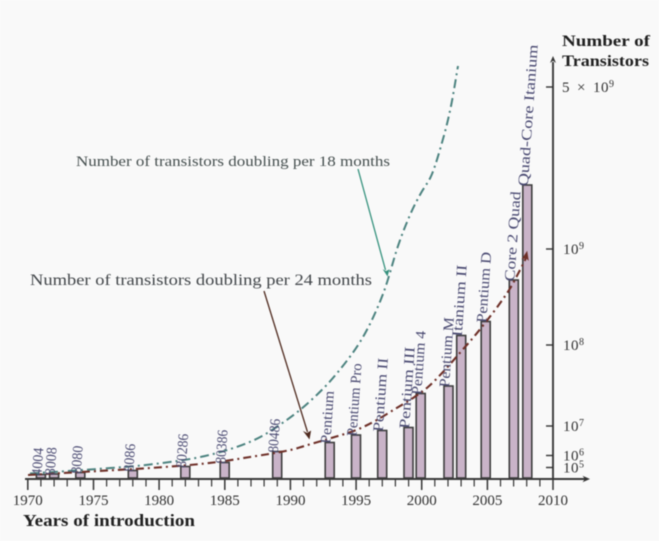 Image resolution: width=659 pixels, height=541 pixels. I want to click on svg-text: 106, so click(574, 456).